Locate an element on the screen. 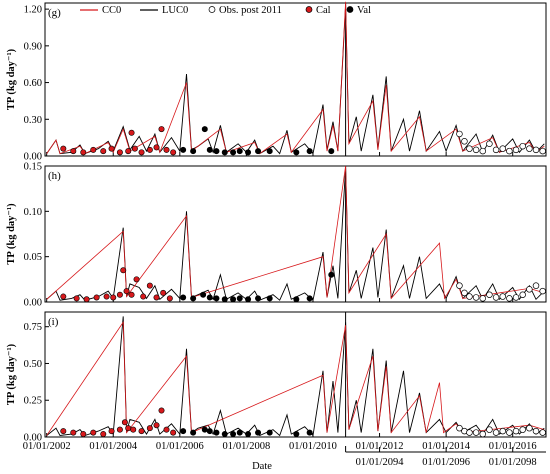  x-tick-label: 01/01/2012 is located at coordinates (380, 446).